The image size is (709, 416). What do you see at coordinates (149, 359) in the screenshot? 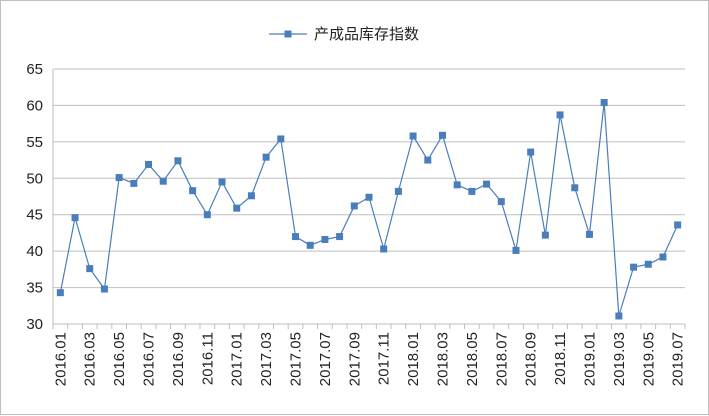
I see `x-tick-label: 2016.07` at bounding box center [149, 359].